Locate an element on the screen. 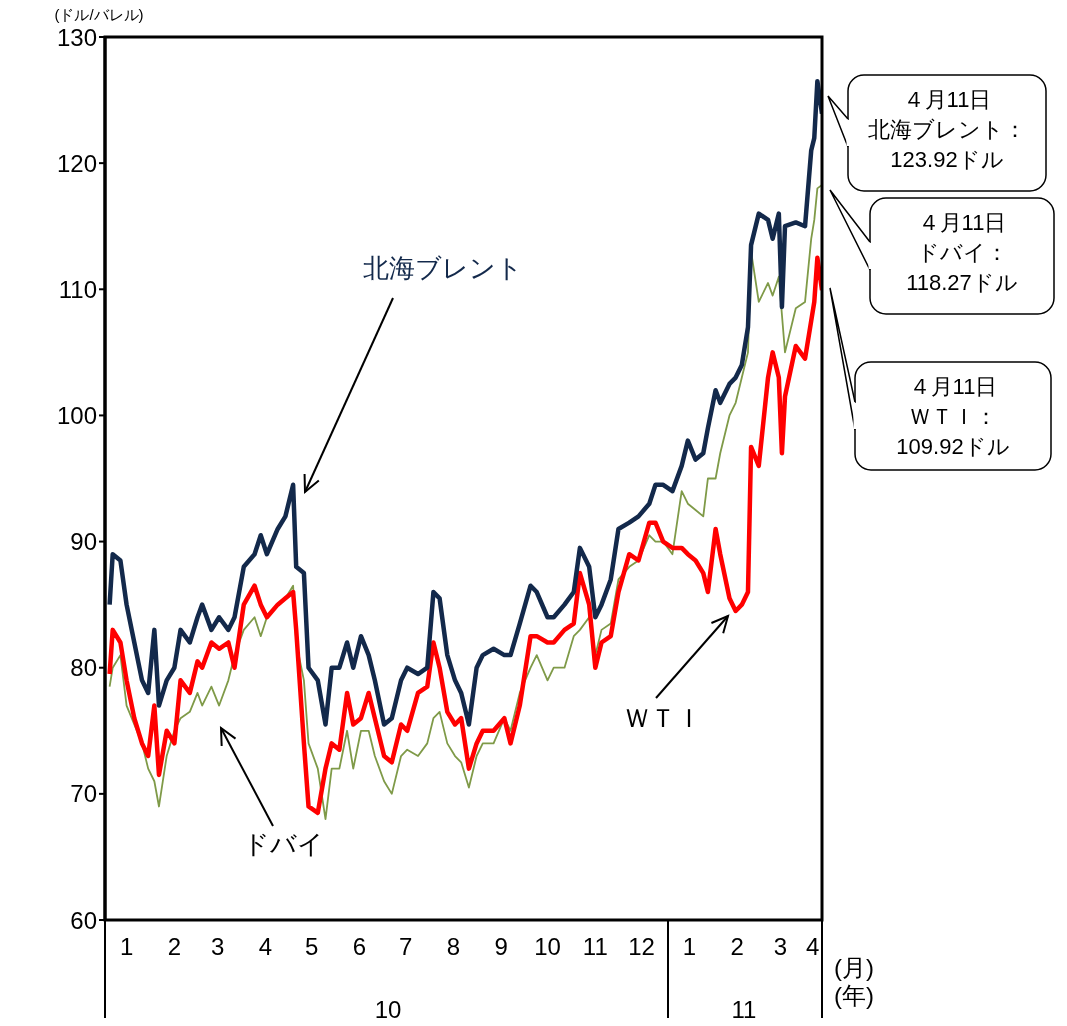 The width and height of the screenshot is (1067, 1026). y-tick-label: 120 is located at coordinates (76, 163).